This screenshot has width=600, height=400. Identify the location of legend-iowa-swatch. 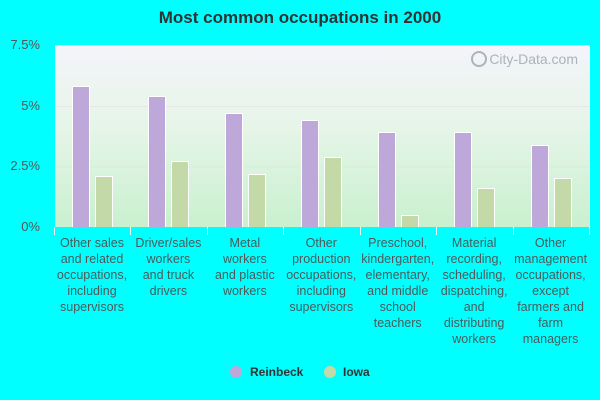
(330, 372).